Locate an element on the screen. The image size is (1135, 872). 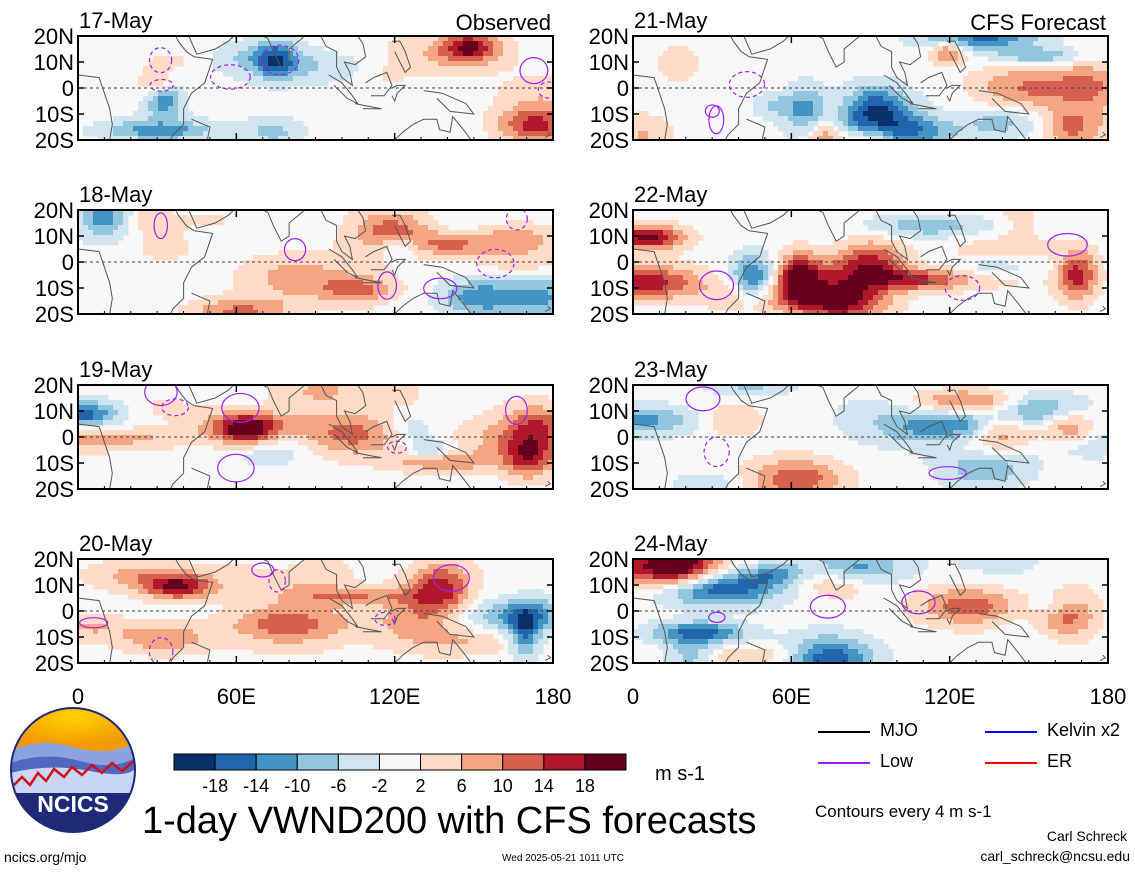
low-contour is located at coordinates (280, 60).